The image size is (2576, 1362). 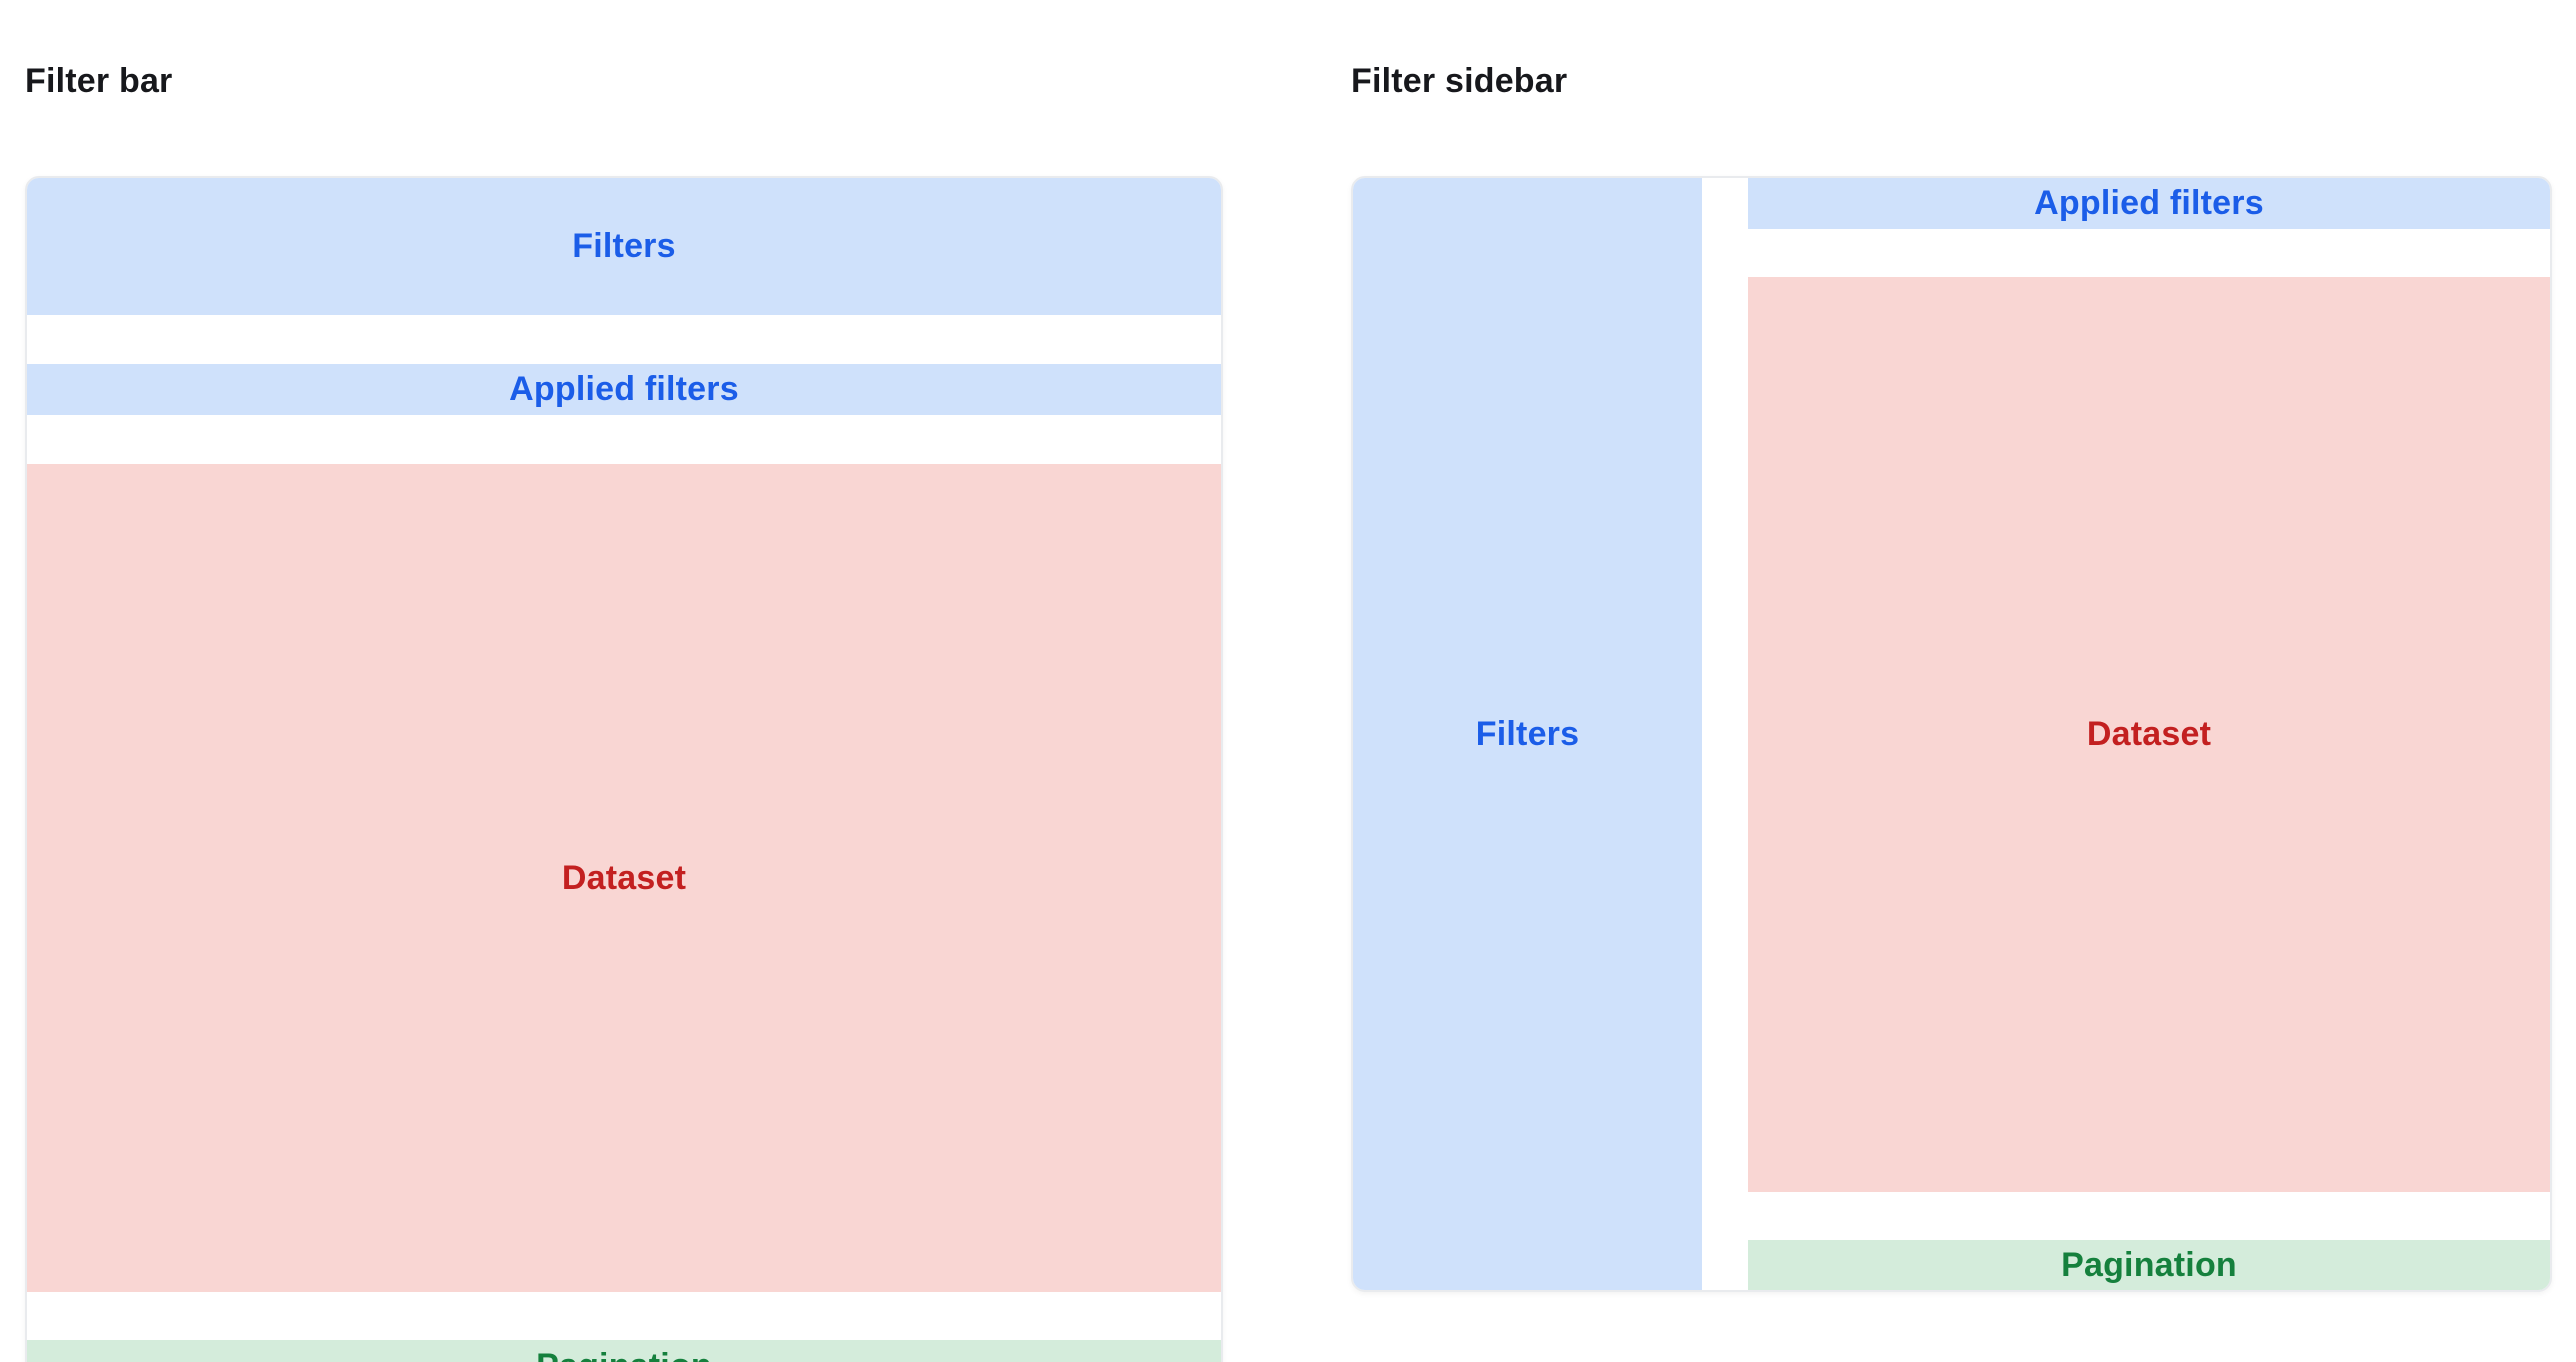 I want to click on filter-bar-title: Filter bar, so click(x=99, y=81).